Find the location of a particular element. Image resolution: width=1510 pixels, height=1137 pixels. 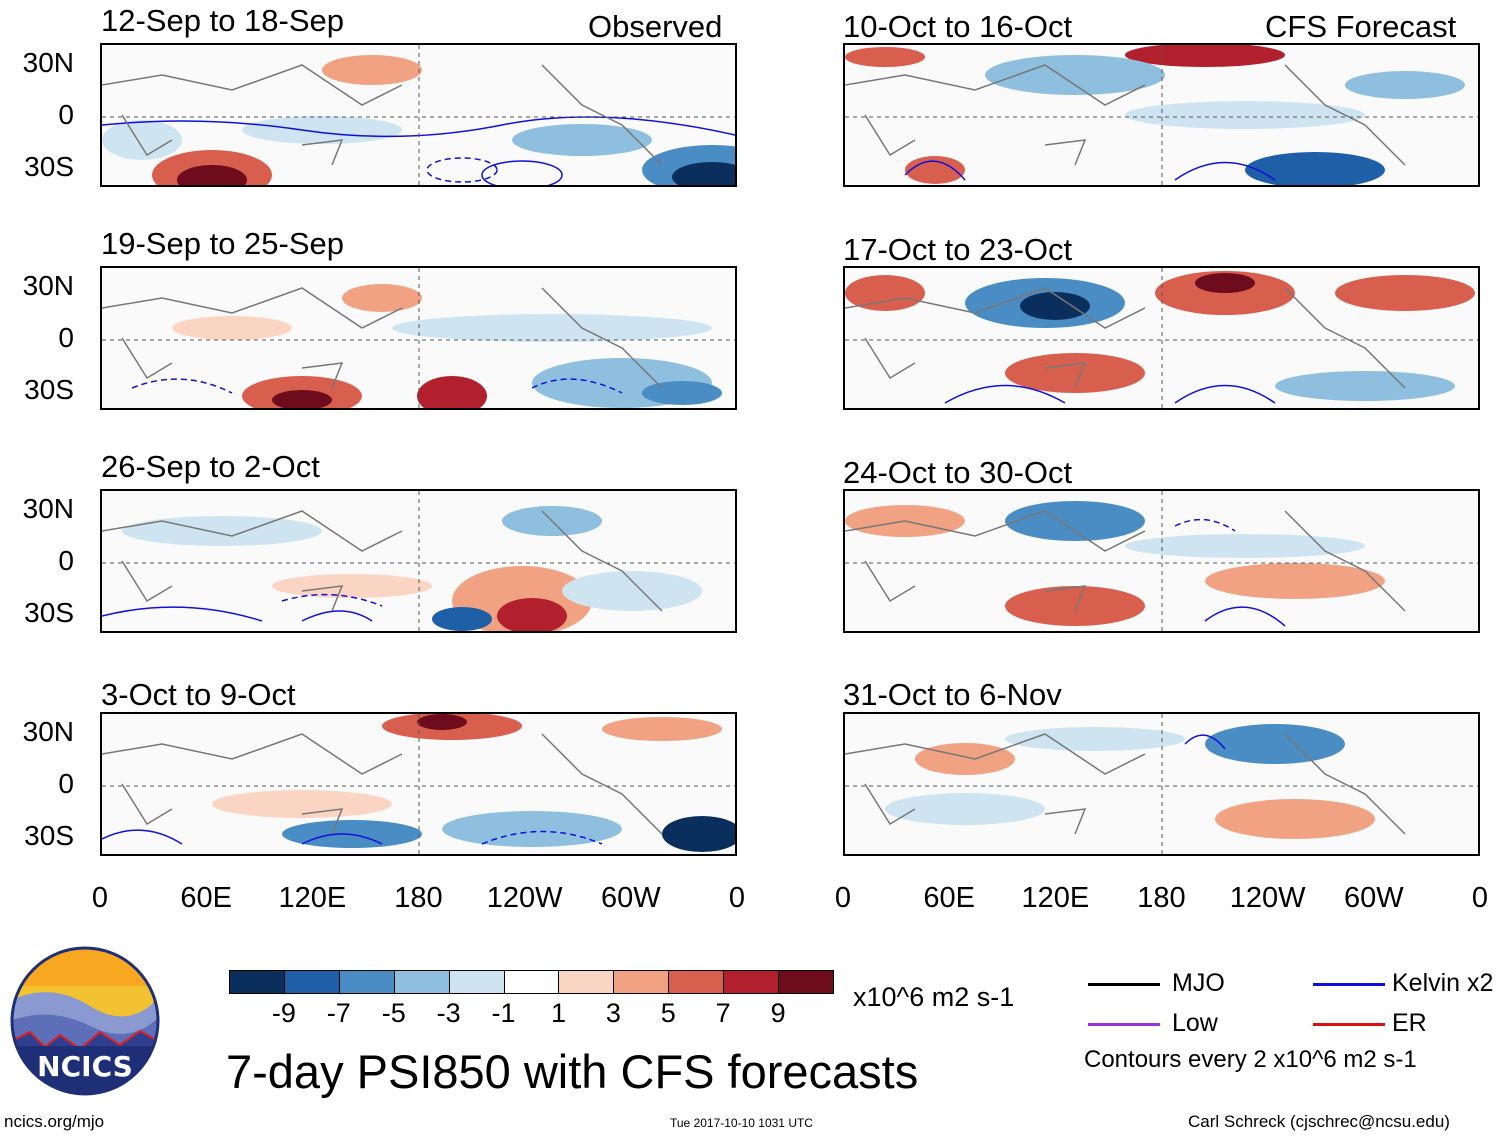

colorbar-tick-label: 7 is located at coordinates (723, 1013).